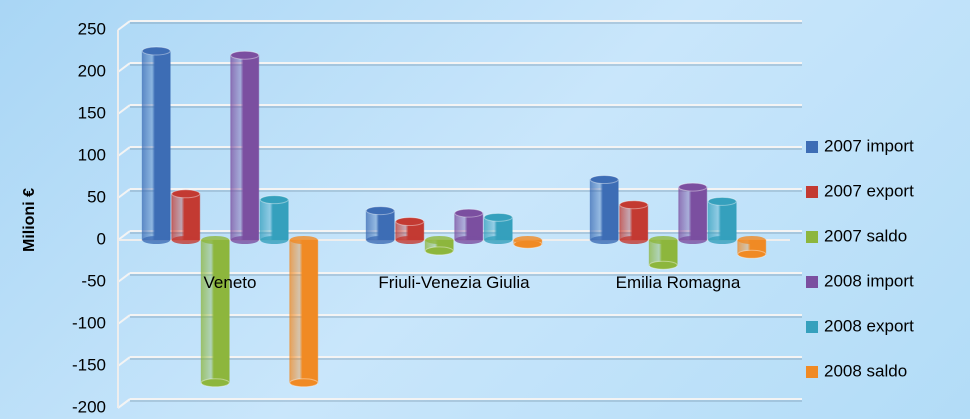 The image size is (970, 419). Describe the element at coordinates (869, 280) in the screenshot. I see `legend-label: 2008 import` at that location.